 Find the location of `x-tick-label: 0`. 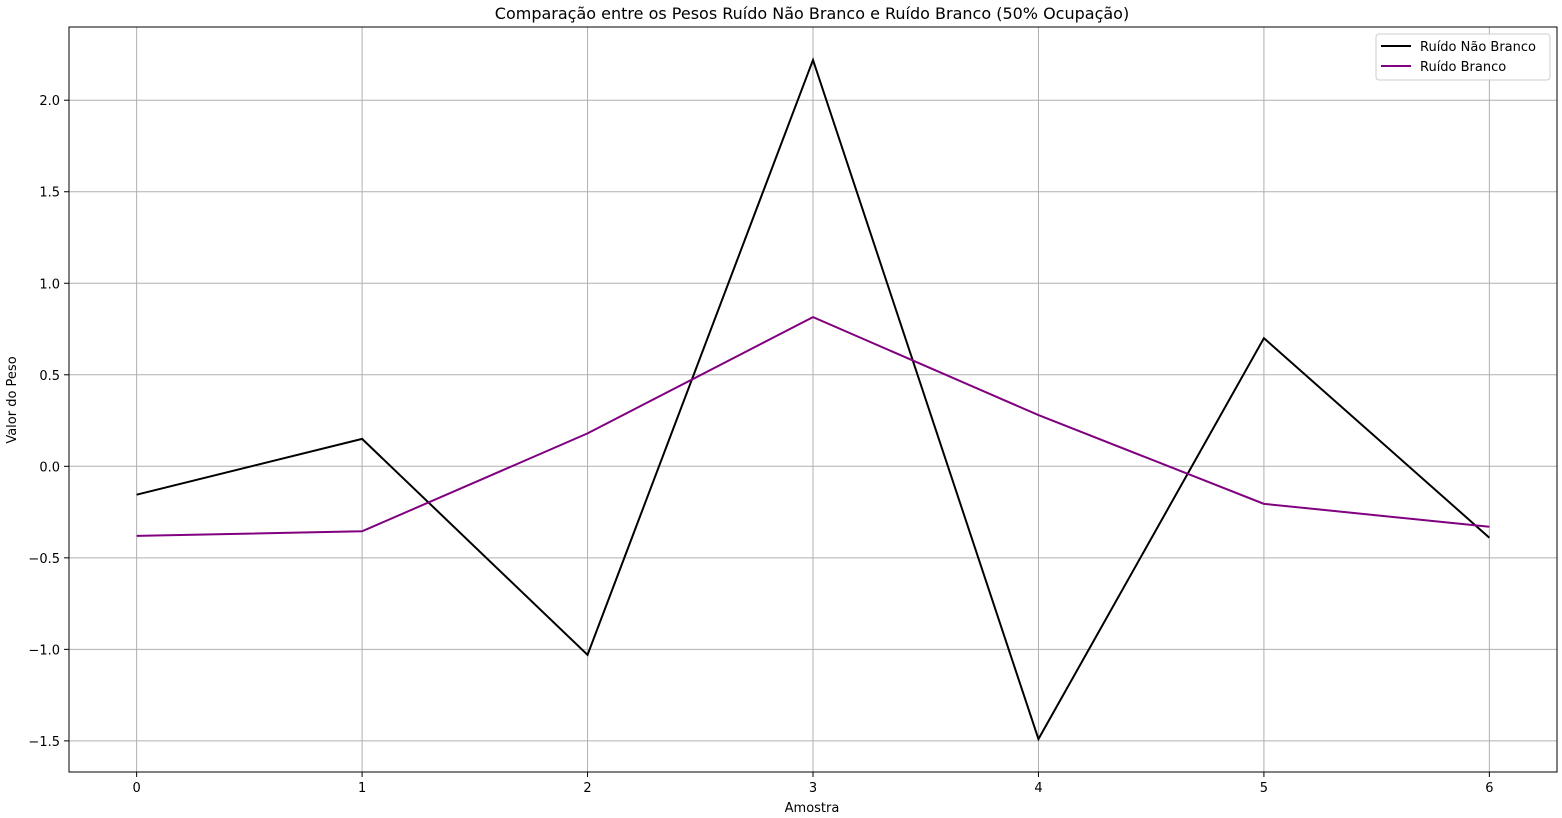

x-tick-label: 0 is located at coordinates (136, 788).